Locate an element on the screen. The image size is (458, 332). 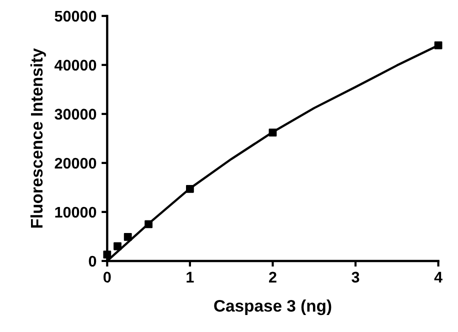
x-tick-label: 1 is located at coordinates (190, 277).